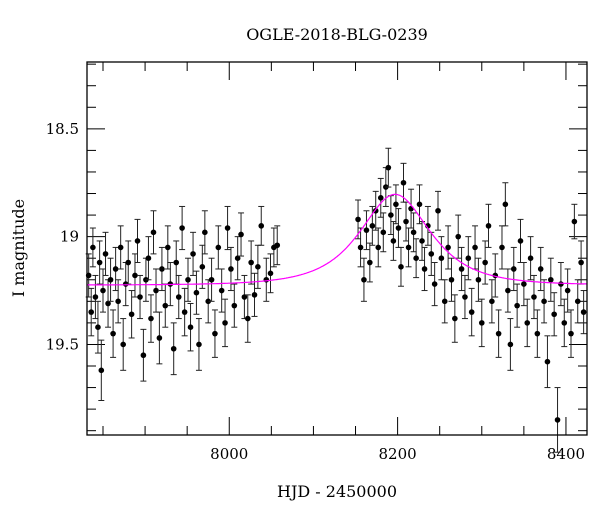 The width and height of the screenshot is (600, 516). What do you see at coordinates (18, 248) in the screenshot?
I see `y-axis-label: I magnitude` at bounding box center [18, 248].